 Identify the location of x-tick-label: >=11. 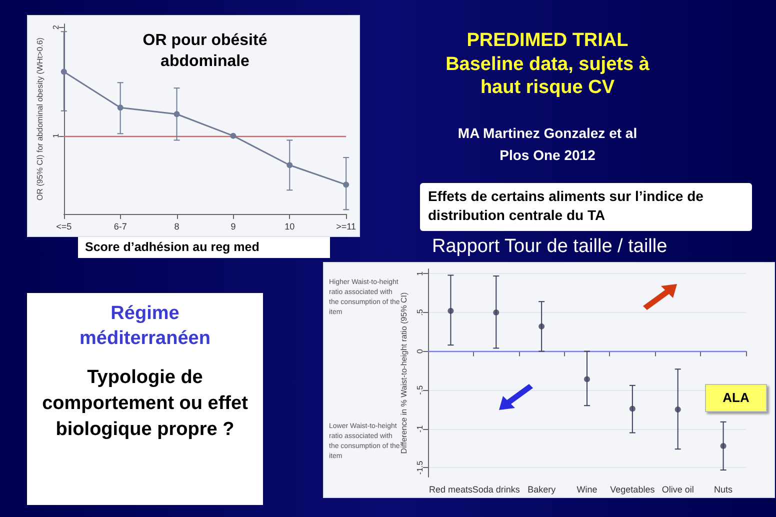
(346, 227).